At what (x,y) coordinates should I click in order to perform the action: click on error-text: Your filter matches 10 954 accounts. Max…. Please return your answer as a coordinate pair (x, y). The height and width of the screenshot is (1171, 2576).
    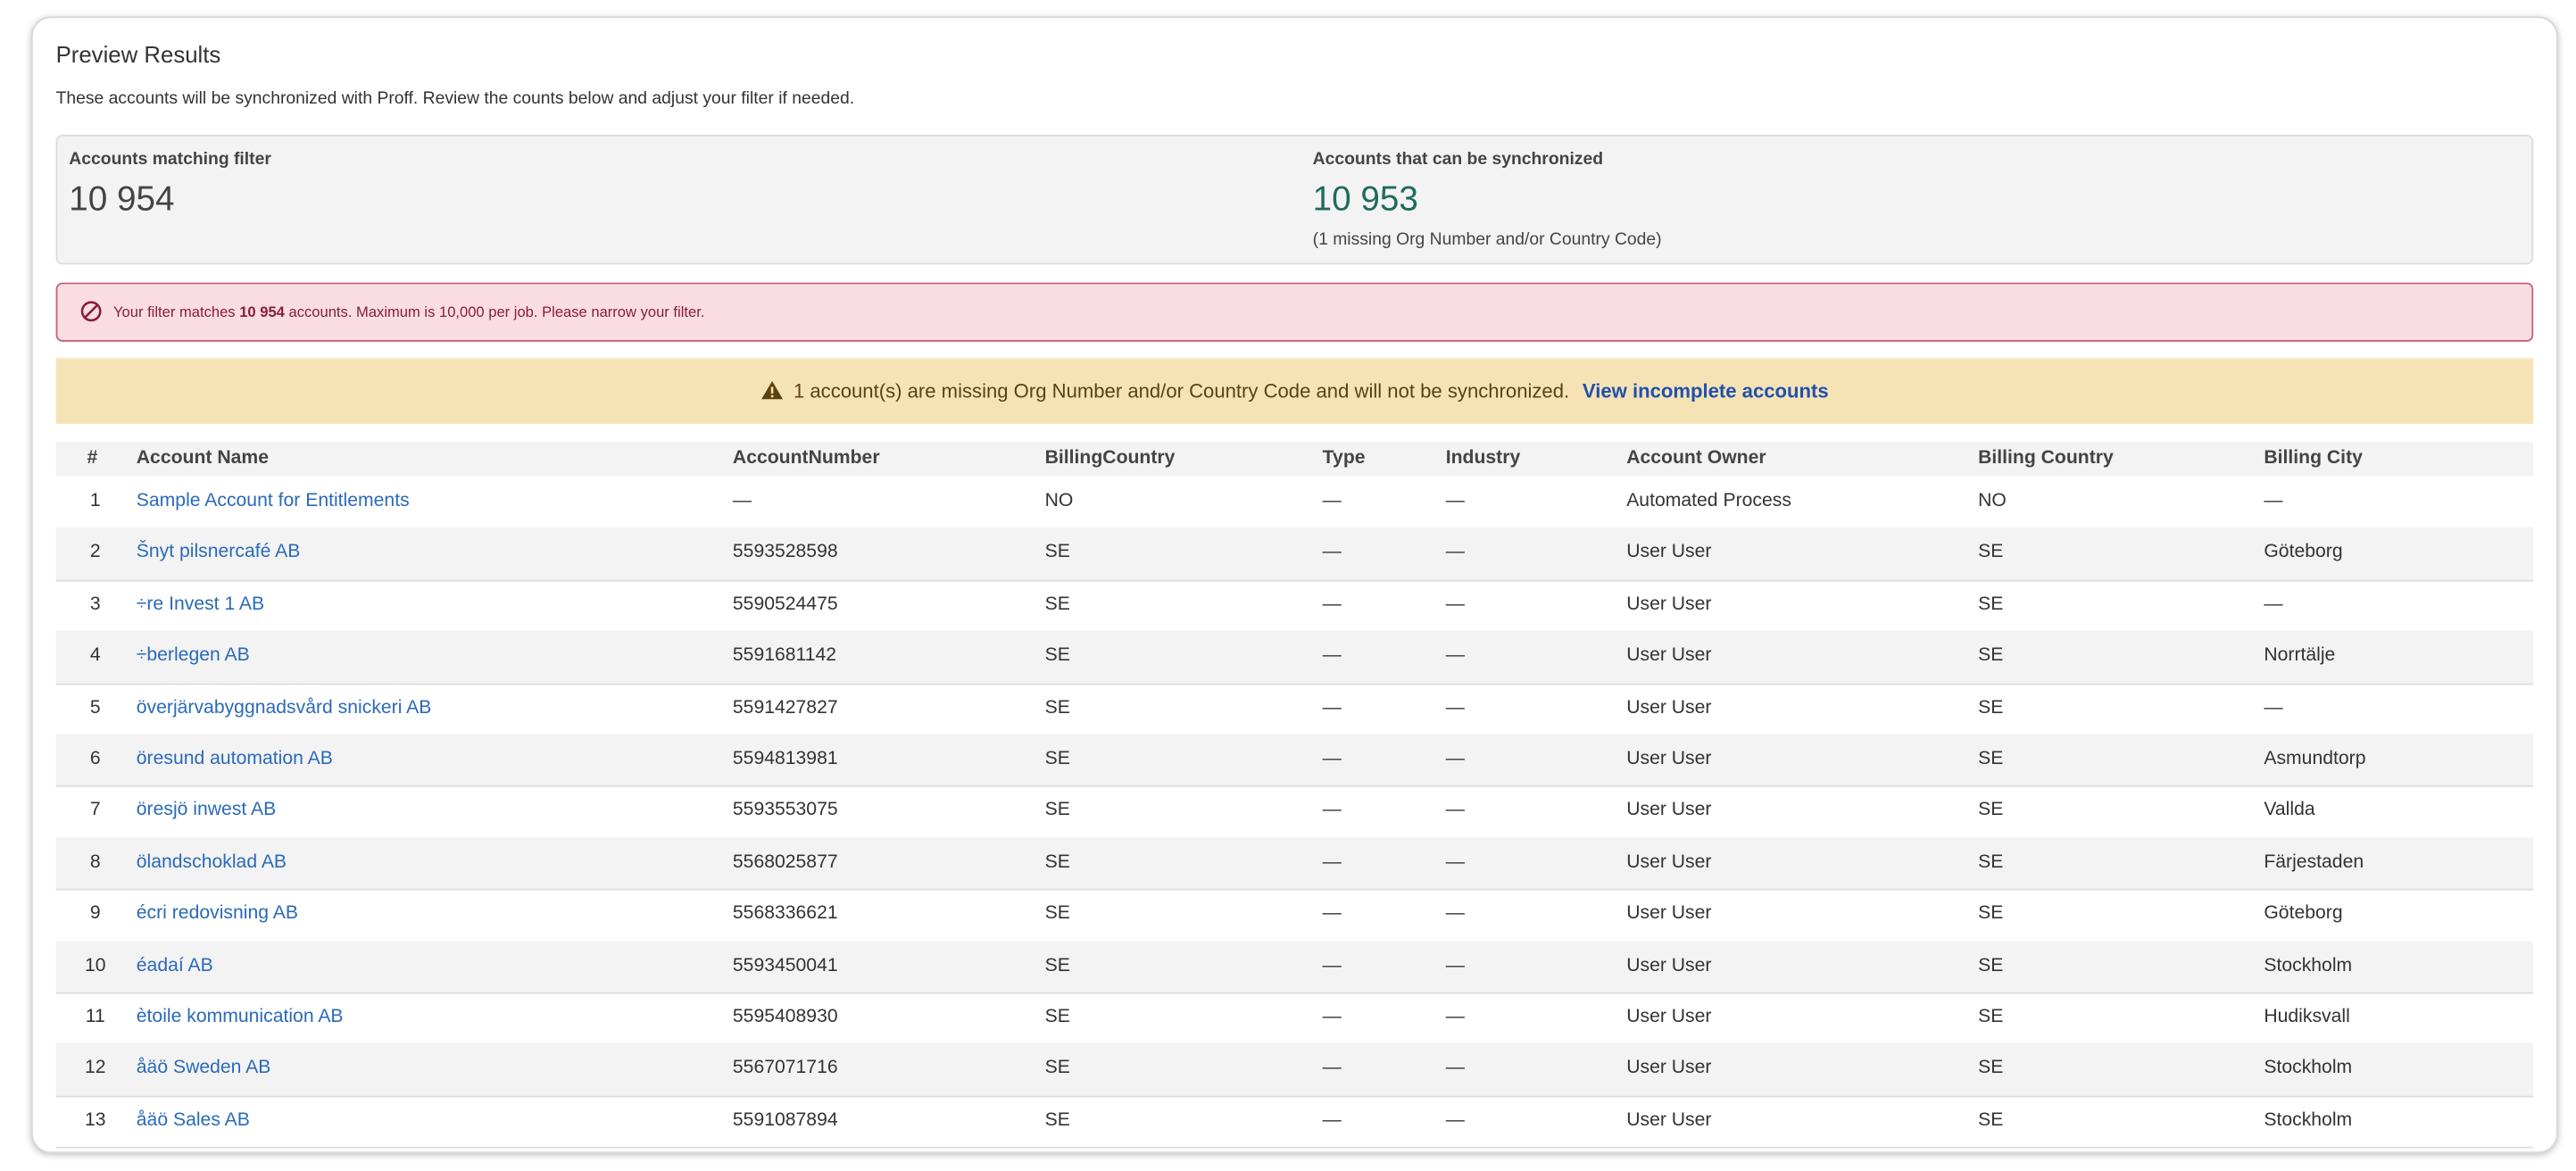
    Looking at the image, I should click on (408, 312).